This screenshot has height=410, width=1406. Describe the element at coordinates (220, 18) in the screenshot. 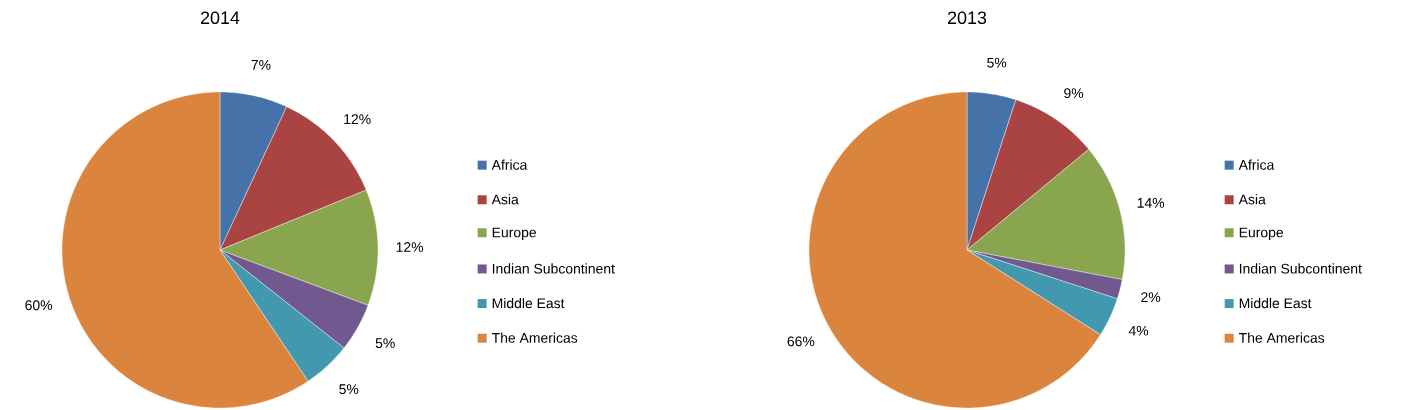

I see `chart-title: 2014` at that location.